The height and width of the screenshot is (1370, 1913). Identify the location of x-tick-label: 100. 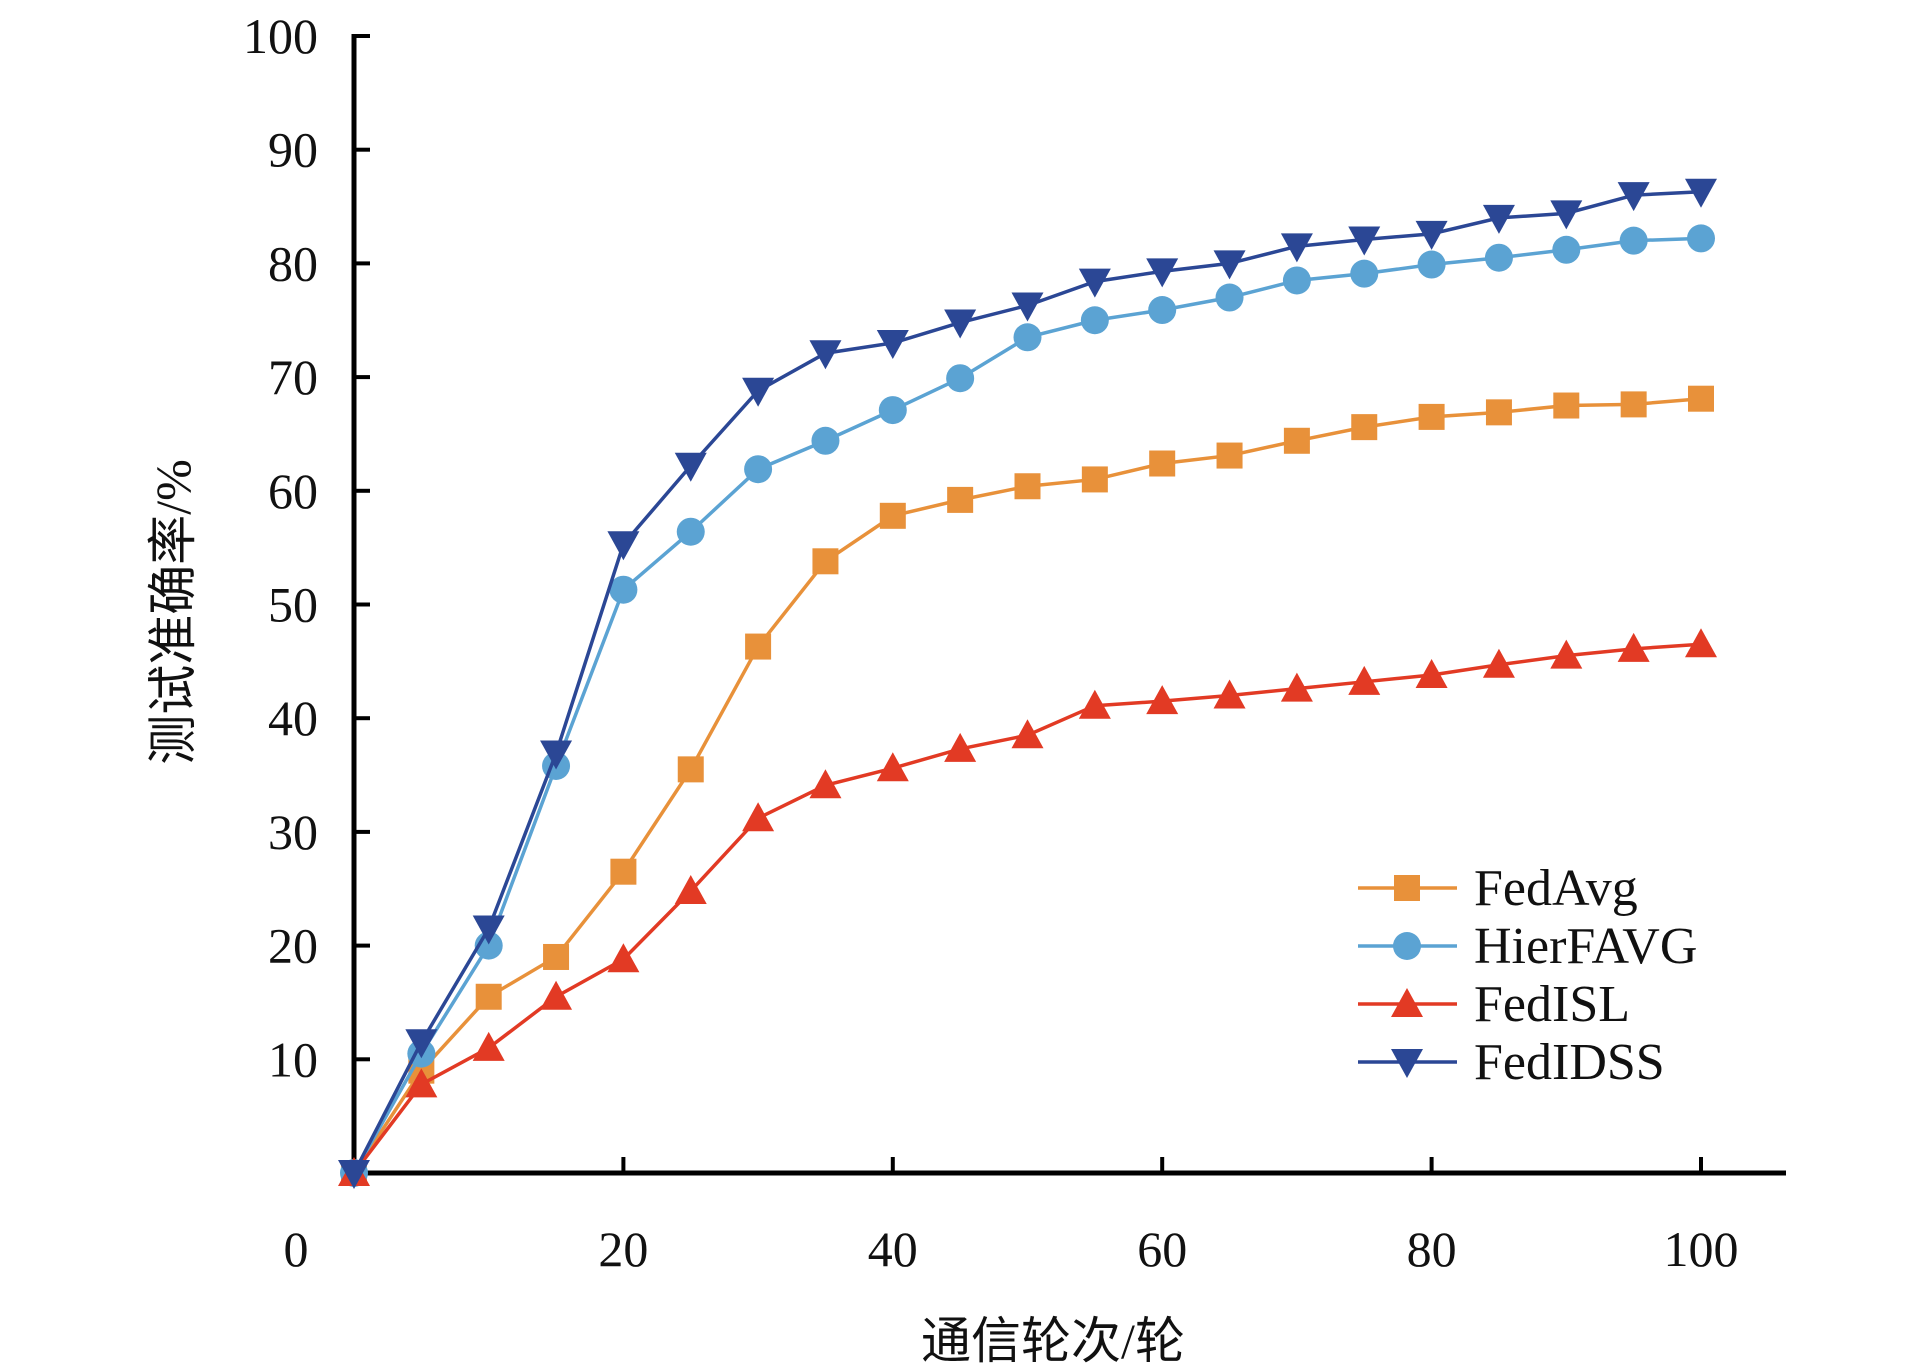
(1701, 1249).